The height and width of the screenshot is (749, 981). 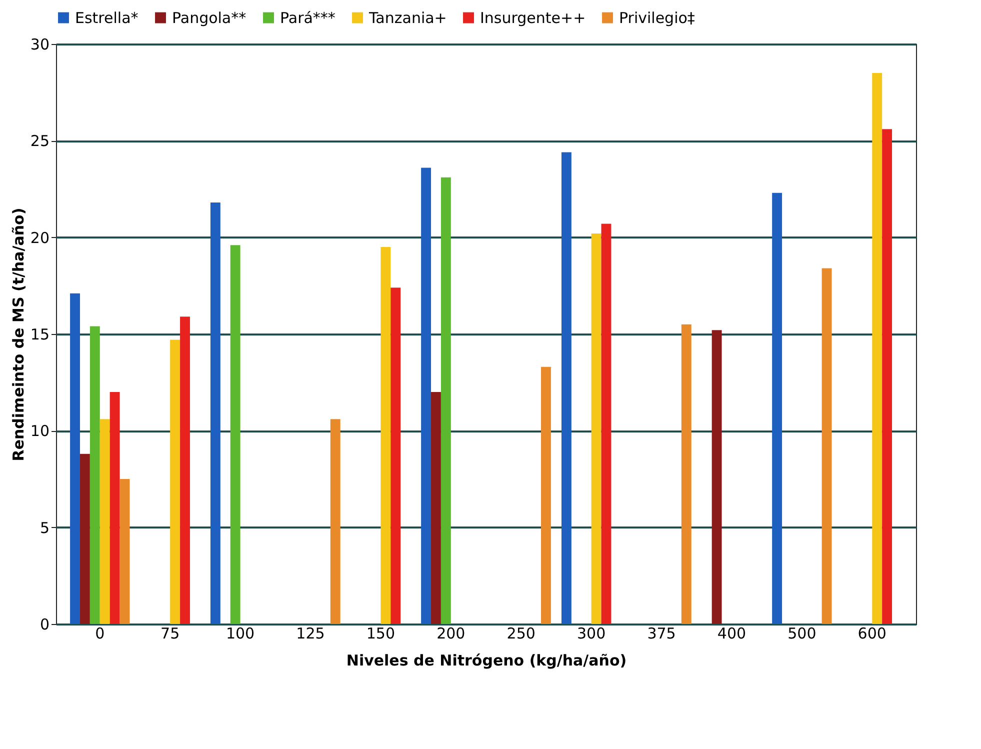 What do you see at coordinates (591, 633) in the screenshot?
I see `x-tick-label: 300` at bounding box center [591, 633].